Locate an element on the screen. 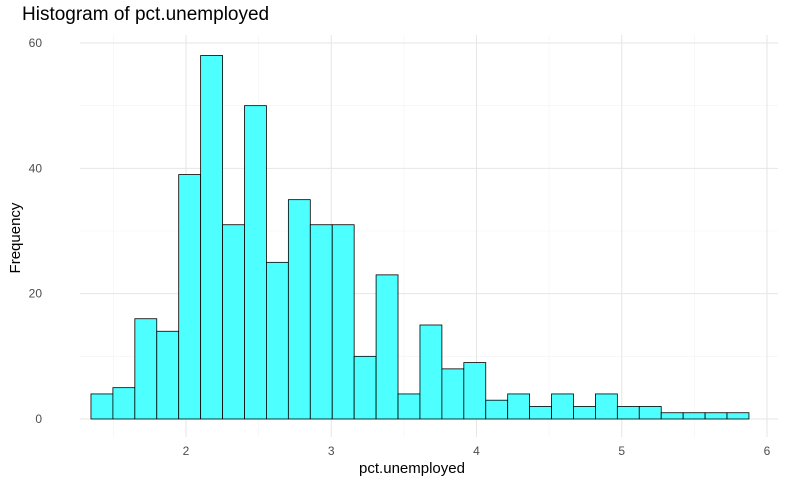 The height and width of the screenshot is (491, 787). y-tick-label: 20 is located at coordinates (36, 294).